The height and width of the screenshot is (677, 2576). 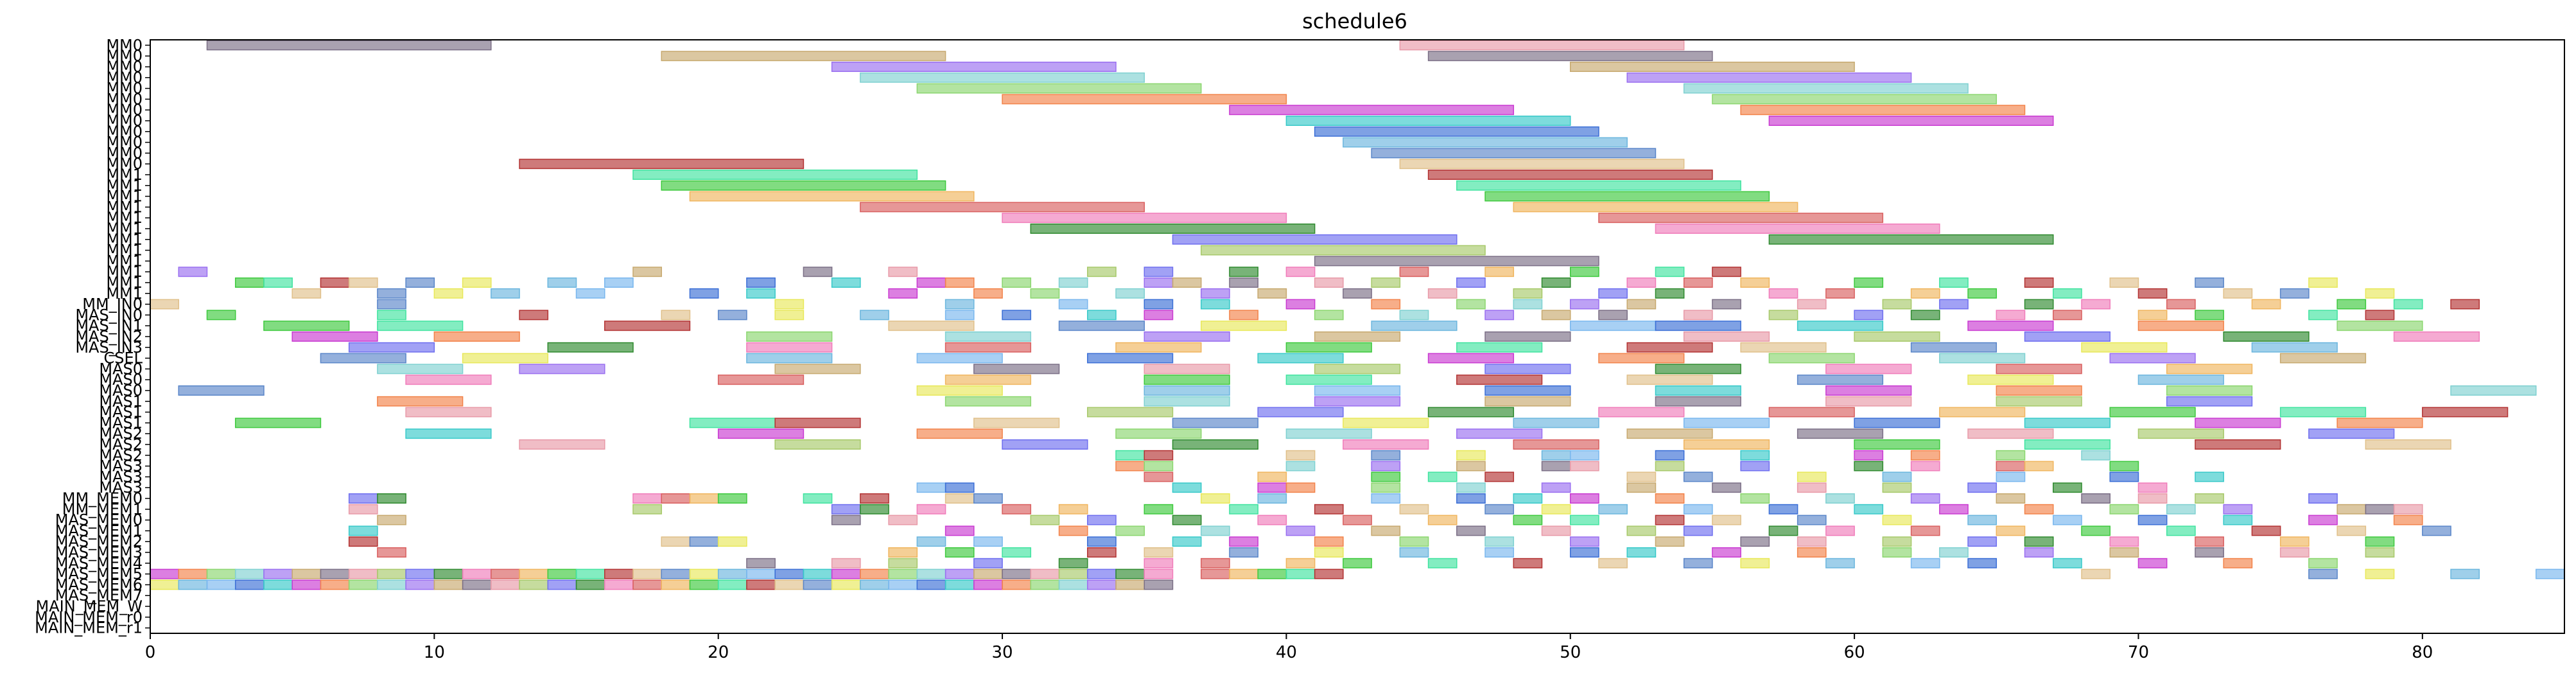 What do you see at coordinates (99, 574) in the screenshot?
I see `y-tick-label: MAS_MEM5` at bounding box center [99, 574].